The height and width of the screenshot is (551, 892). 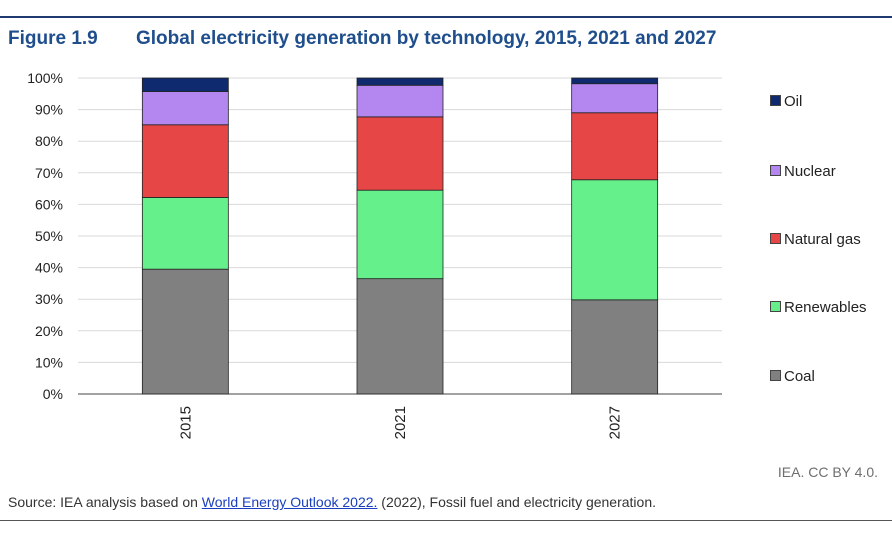 I want to click on bottom-rule, so click(x=446, y=520).